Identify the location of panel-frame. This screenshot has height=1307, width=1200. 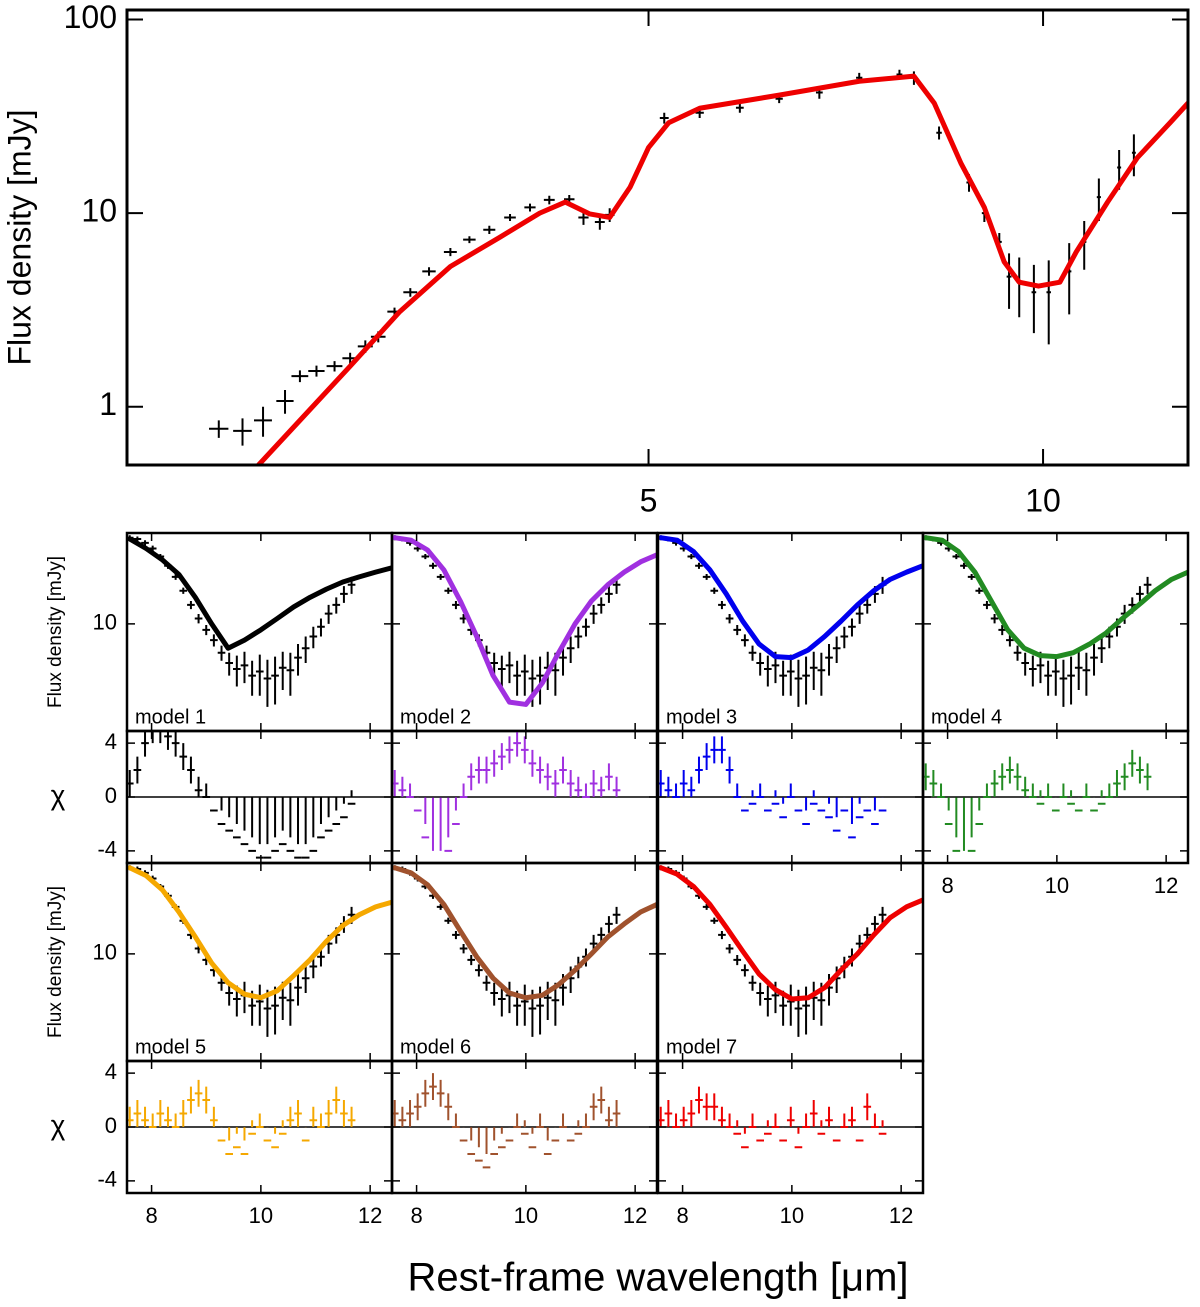
(790, 632).